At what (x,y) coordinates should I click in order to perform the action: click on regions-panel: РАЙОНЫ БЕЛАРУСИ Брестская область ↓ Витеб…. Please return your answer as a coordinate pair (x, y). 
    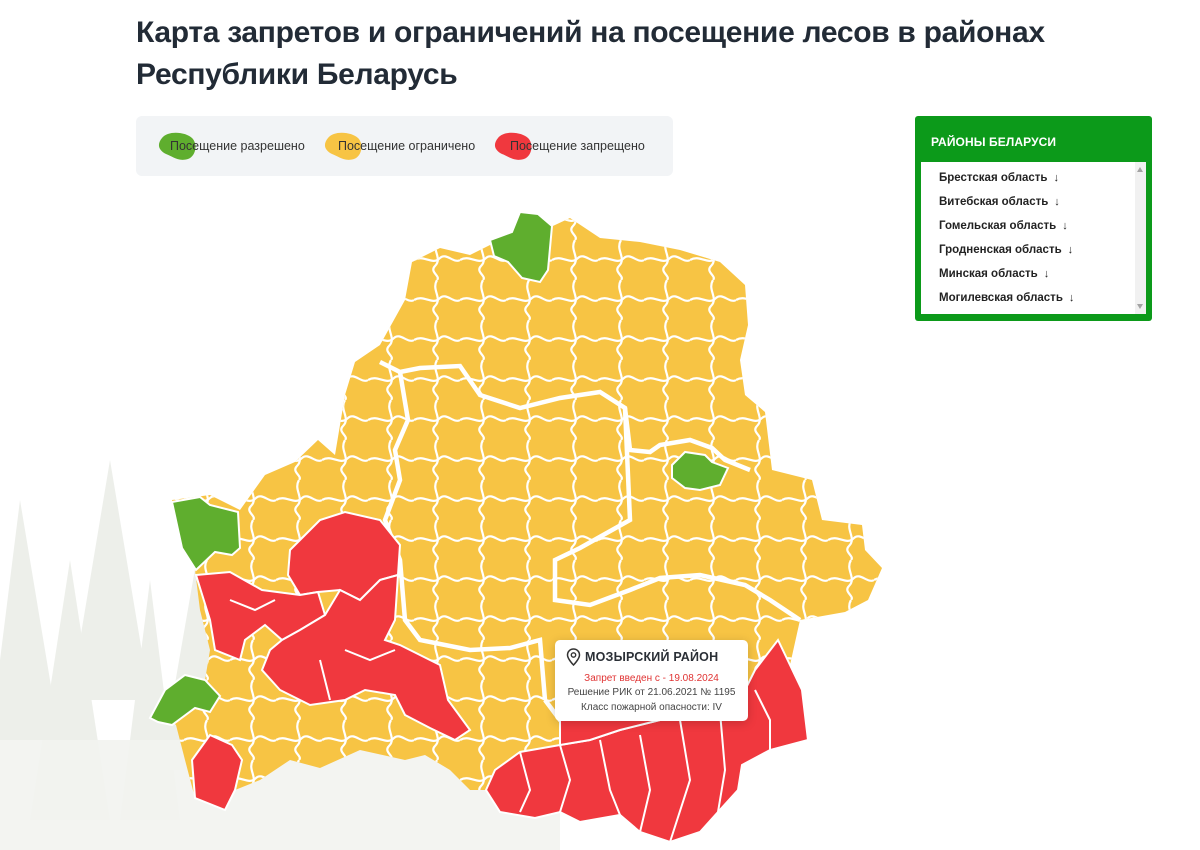
    Looking at the image, I should click on (1033, 218).